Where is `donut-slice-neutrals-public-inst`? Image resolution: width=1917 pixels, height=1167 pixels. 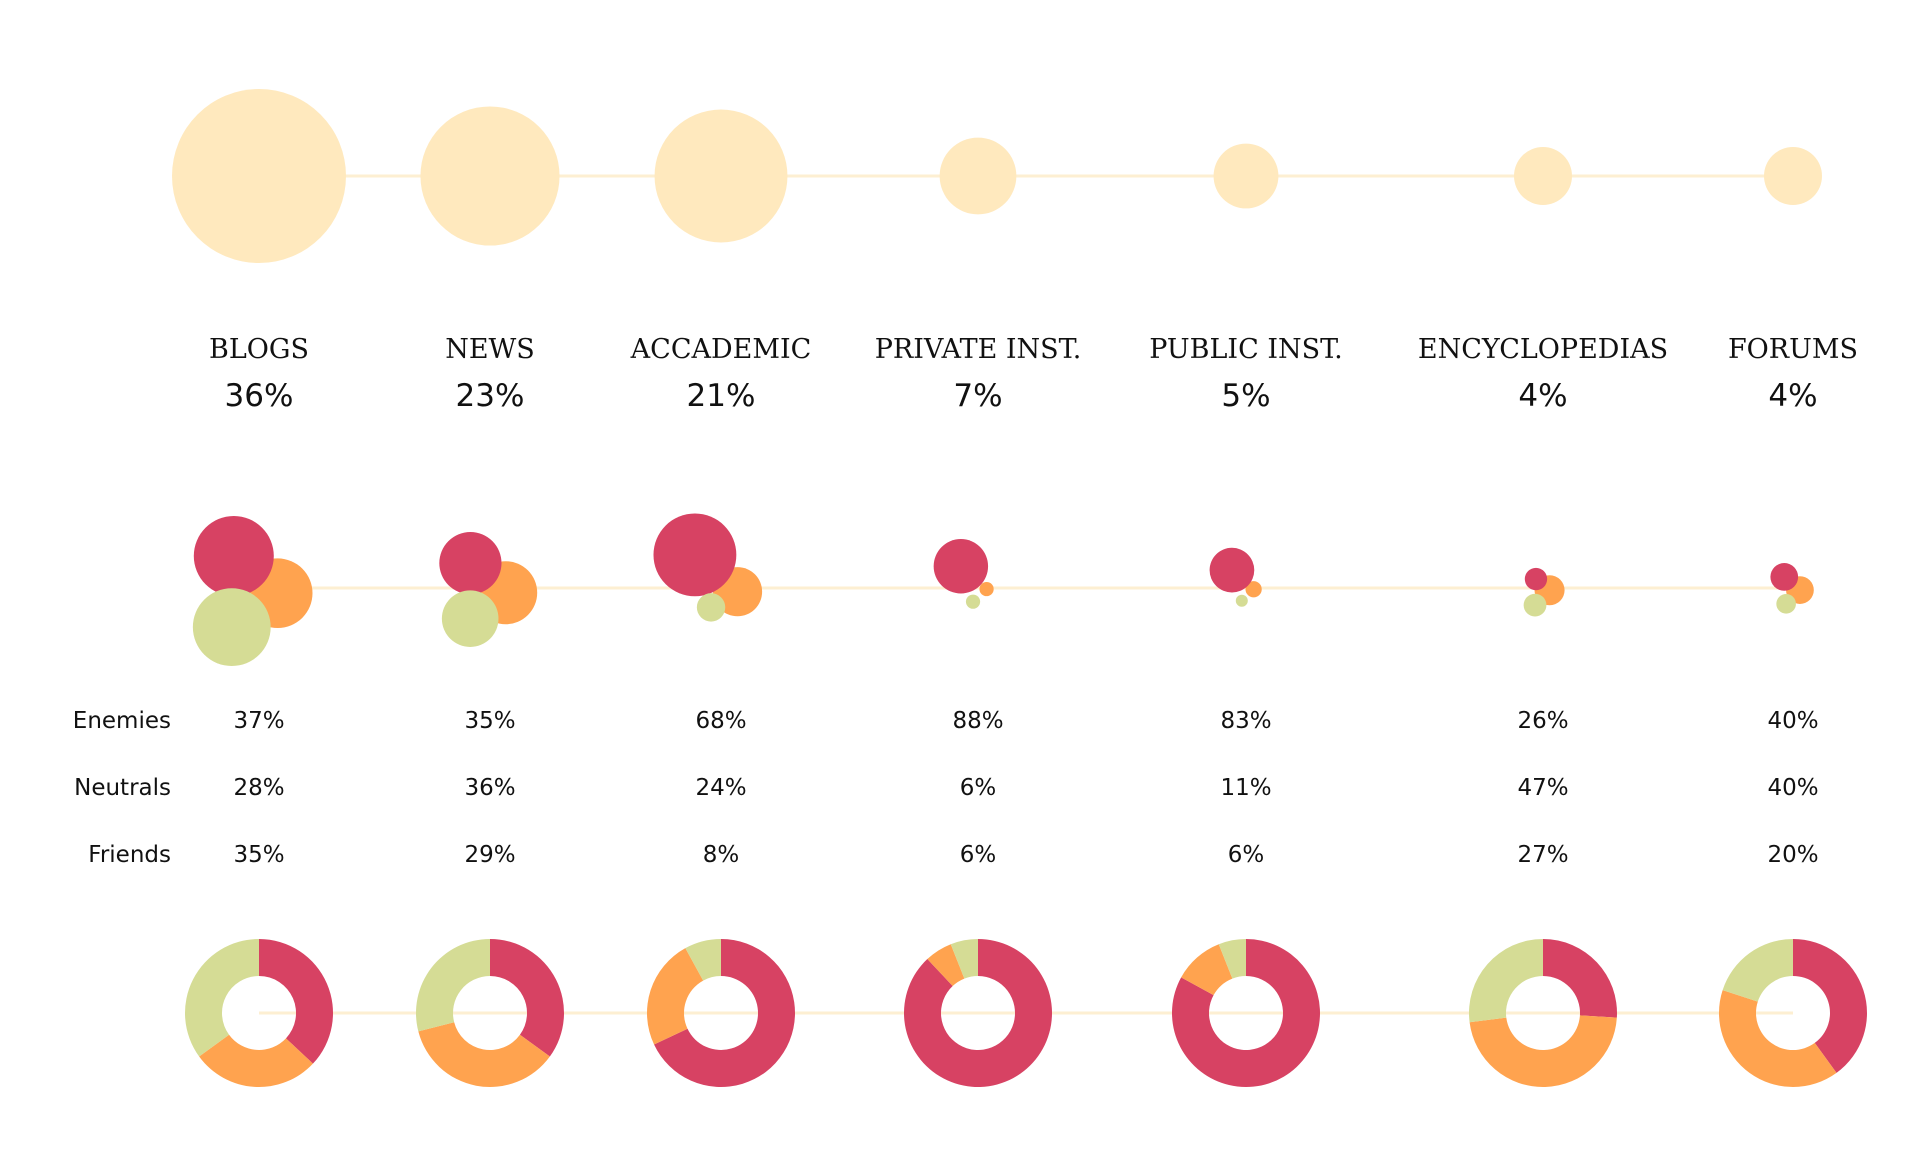 donut-slice-neutrals-public-inst is located at coordinates (1207, 970).